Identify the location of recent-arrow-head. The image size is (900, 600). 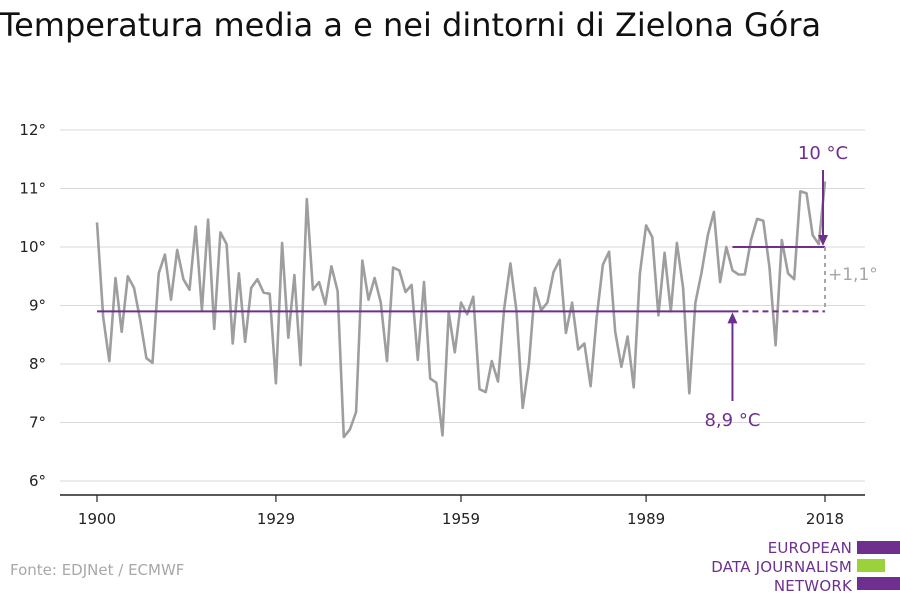
(823, 240).